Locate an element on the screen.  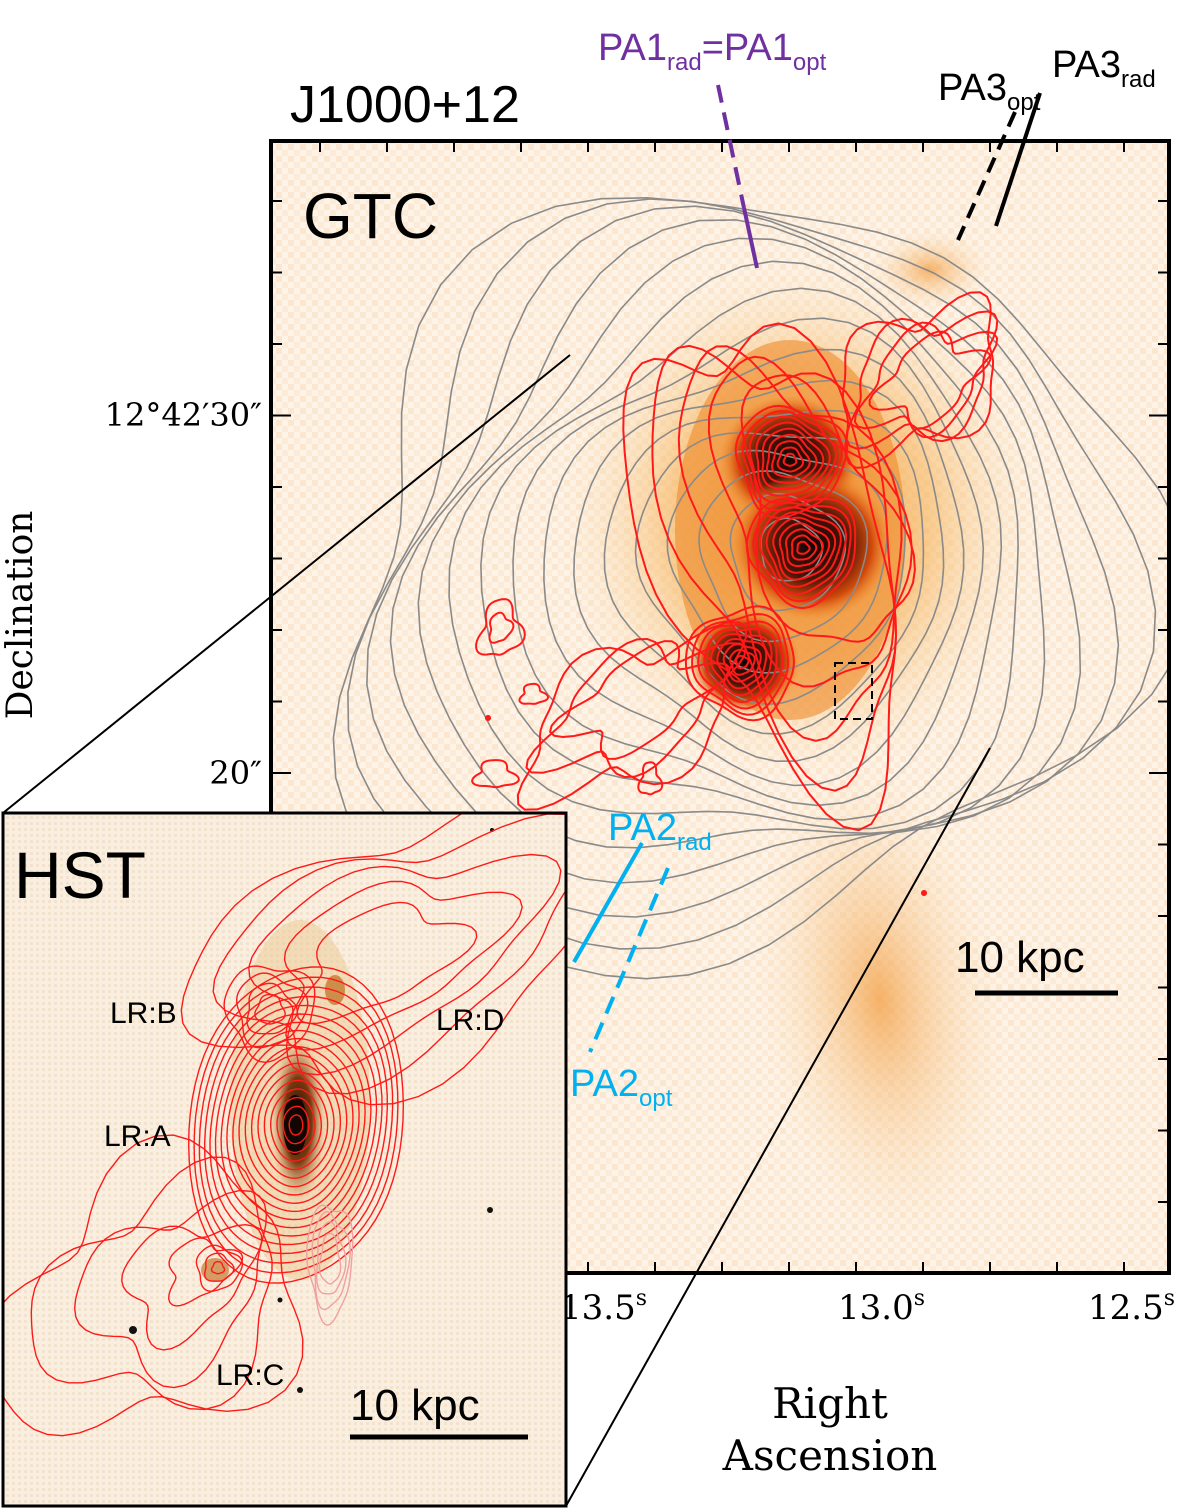
ra-axis-title-line2: Ascension is located at coordinates (830, 1455).